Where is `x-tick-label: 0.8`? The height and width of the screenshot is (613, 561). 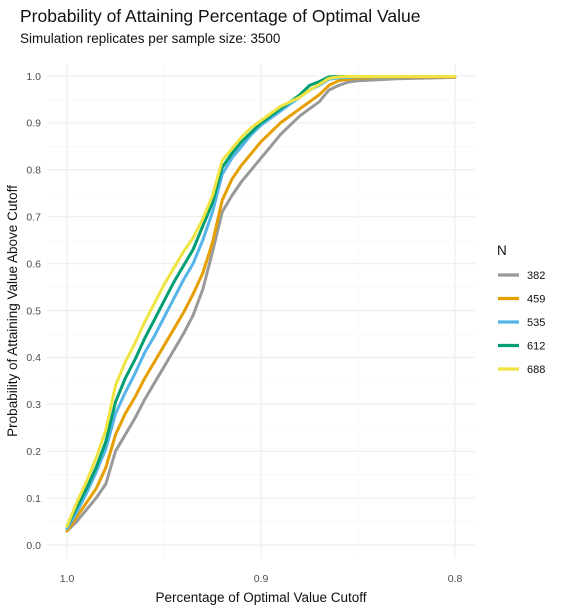 x-tick-label: 0.8 is located at coordinates (455, 579).